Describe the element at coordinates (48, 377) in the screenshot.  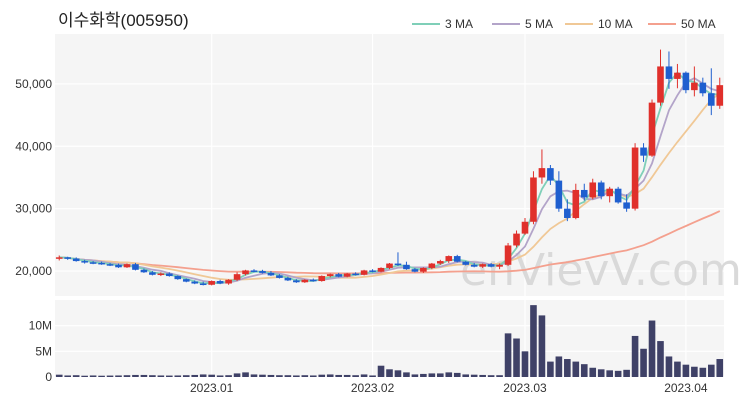
I see `volume-tick-label: 0` at that location.